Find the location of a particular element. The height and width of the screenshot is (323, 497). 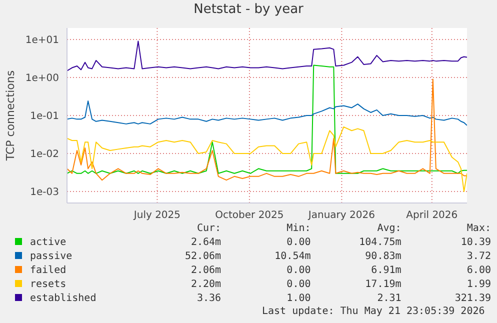

text: 3.36 is located at coordinates (209, 299).